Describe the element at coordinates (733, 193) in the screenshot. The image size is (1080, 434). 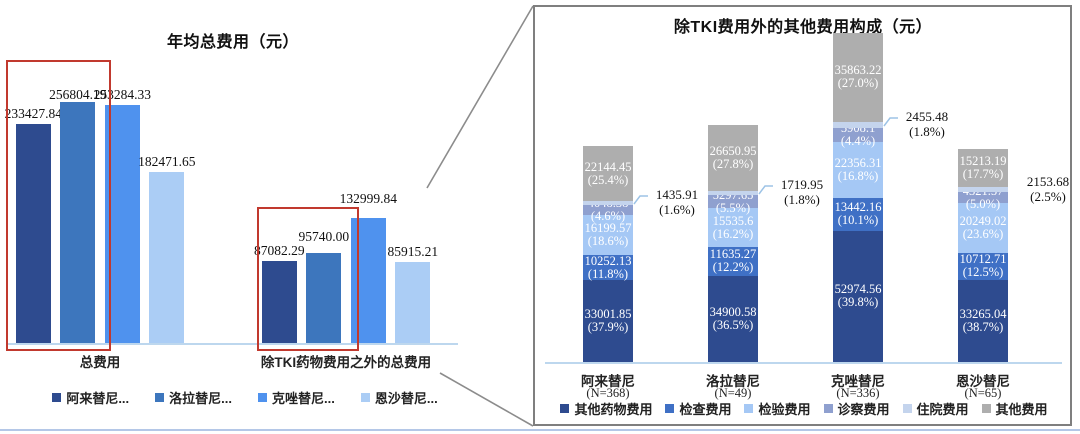
I see `segment-住院费用-洛拉替尼` at that location.